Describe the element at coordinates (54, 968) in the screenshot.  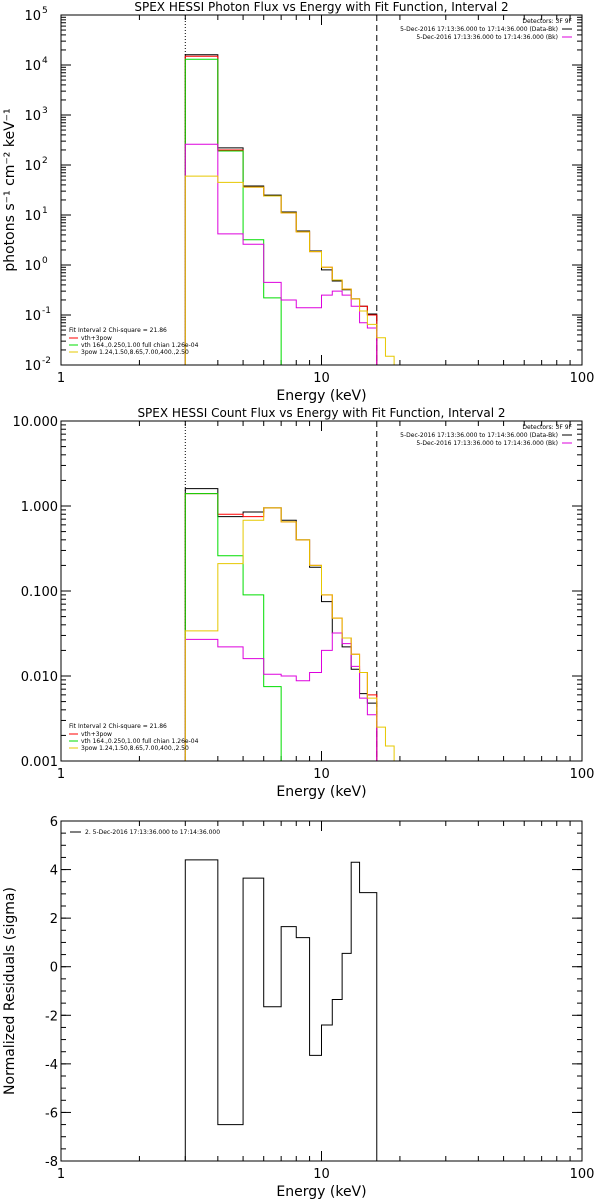
I see `y-tick-label: 0` at that location.